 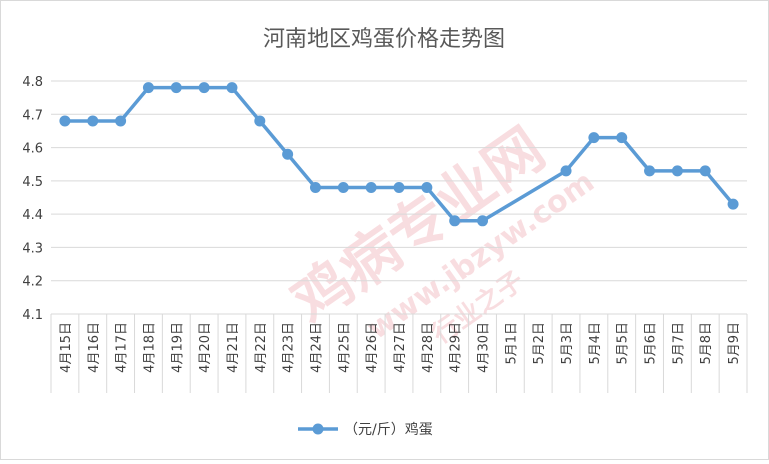 What do you see at coordinates (316, 347) in the screenshot?
I see `x-tick-label: 4月24日` at bounding box center [316, 347].